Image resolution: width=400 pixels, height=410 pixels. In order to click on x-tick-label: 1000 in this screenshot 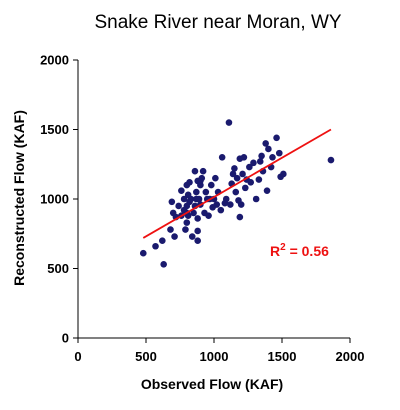, I will do `click(214, 356)`.